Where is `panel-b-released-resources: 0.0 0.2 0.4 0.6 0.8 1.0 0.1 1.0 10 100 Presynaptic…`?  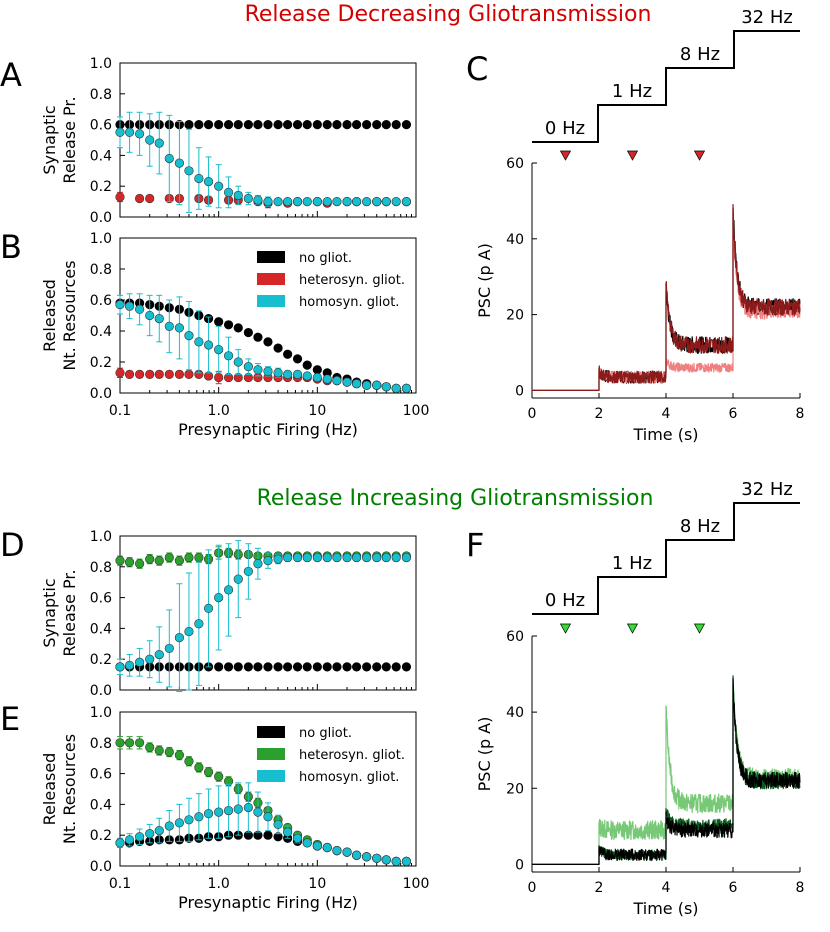
panel-b-released-resources: 0.0 0.2 0.4 0.6 0.8 1.0 0.1 1.0 10 100 Presynaptic… is located at coordinates (234, 335).